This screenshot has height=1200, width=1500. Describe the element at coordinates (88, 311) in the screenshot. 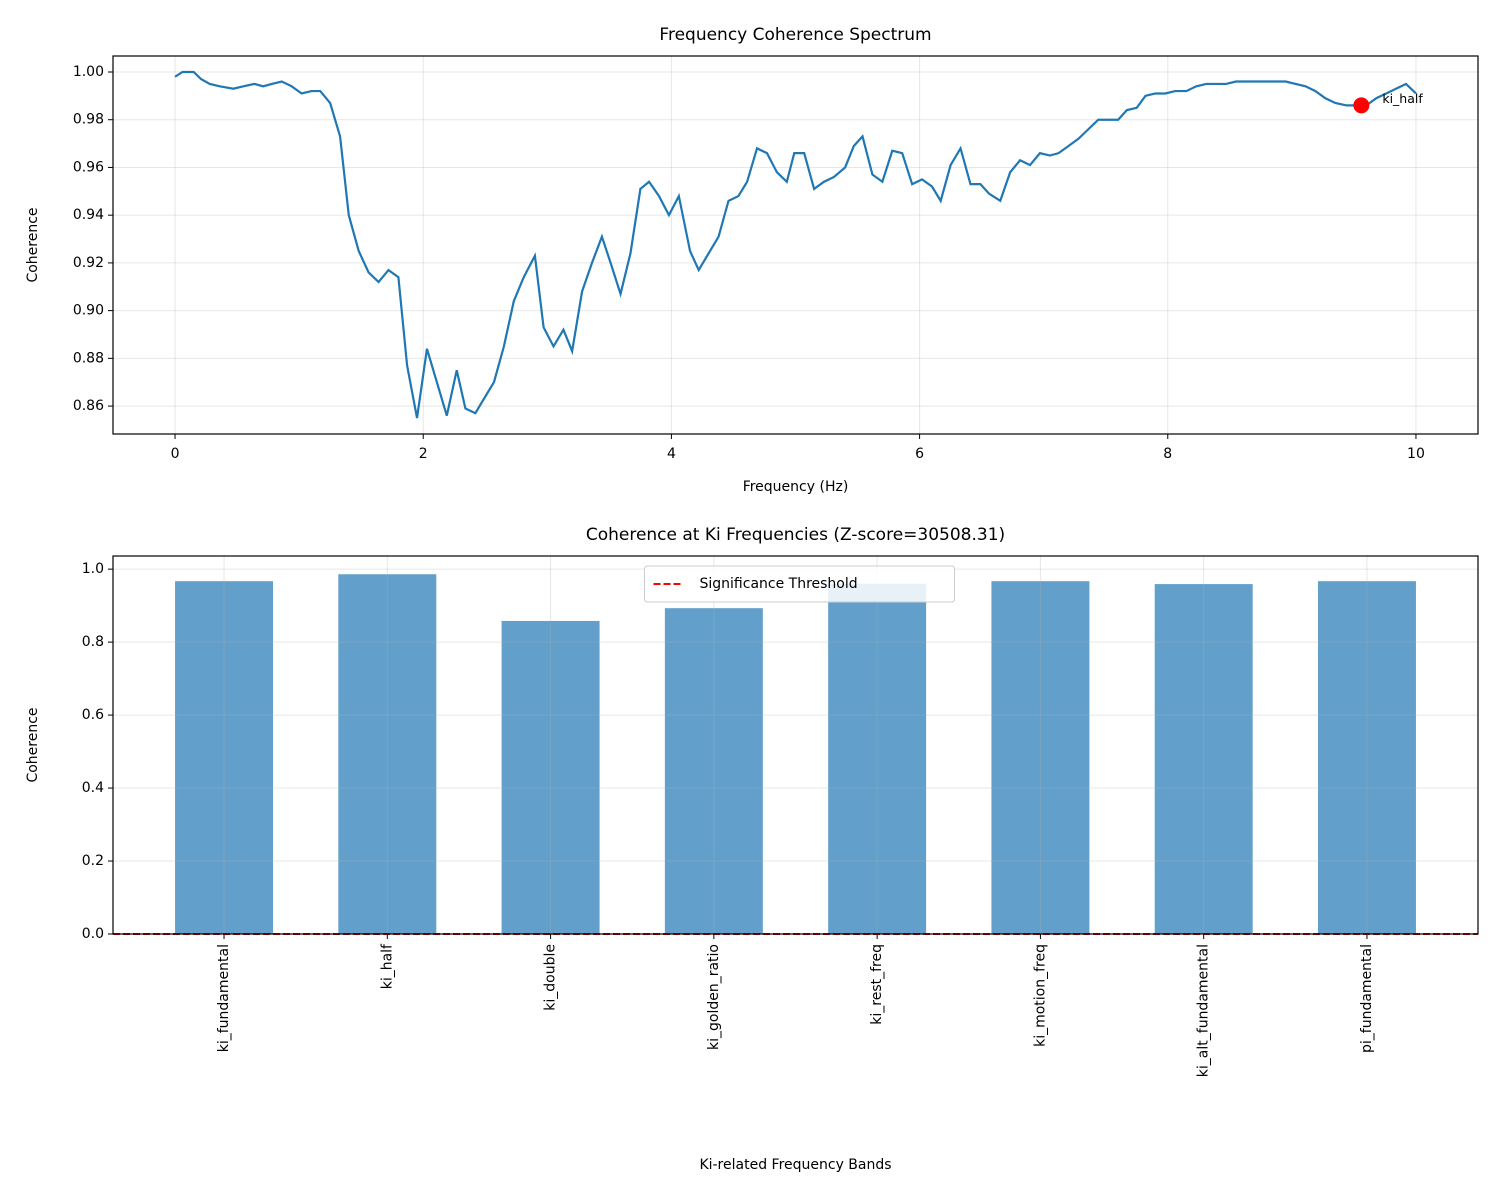

I see `y-tick-label: 0.90` at that location.